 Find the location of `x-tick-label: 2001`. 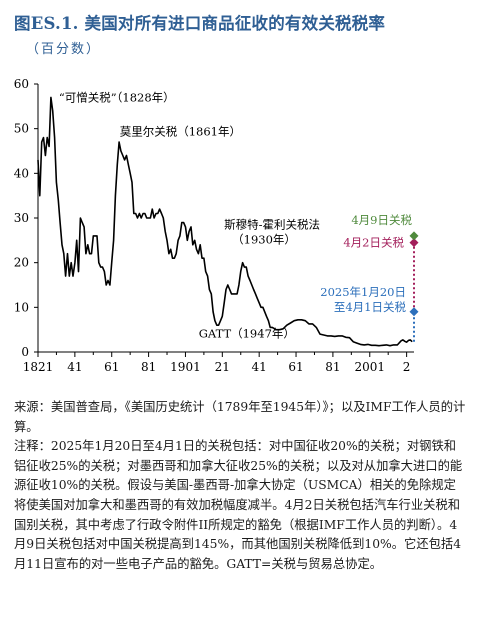

x-tick-label: 2001 is located at coordinates (369, 367).